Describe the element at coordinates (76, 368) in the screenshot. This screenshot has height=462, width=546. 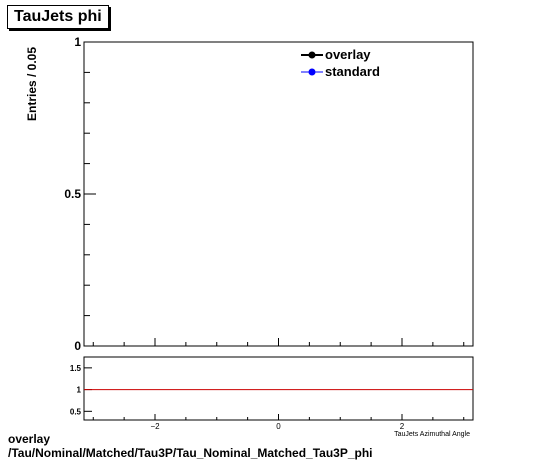
I see `ratio-y-tick-label: 1.5` at that location.